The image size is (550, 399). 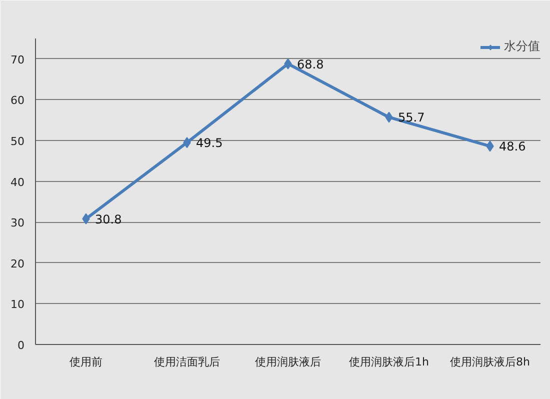 What do you see at coordinates (86, 362) in the screenshot?
I see `x-tick-label: 使用前` at bounding box center [86, 362].